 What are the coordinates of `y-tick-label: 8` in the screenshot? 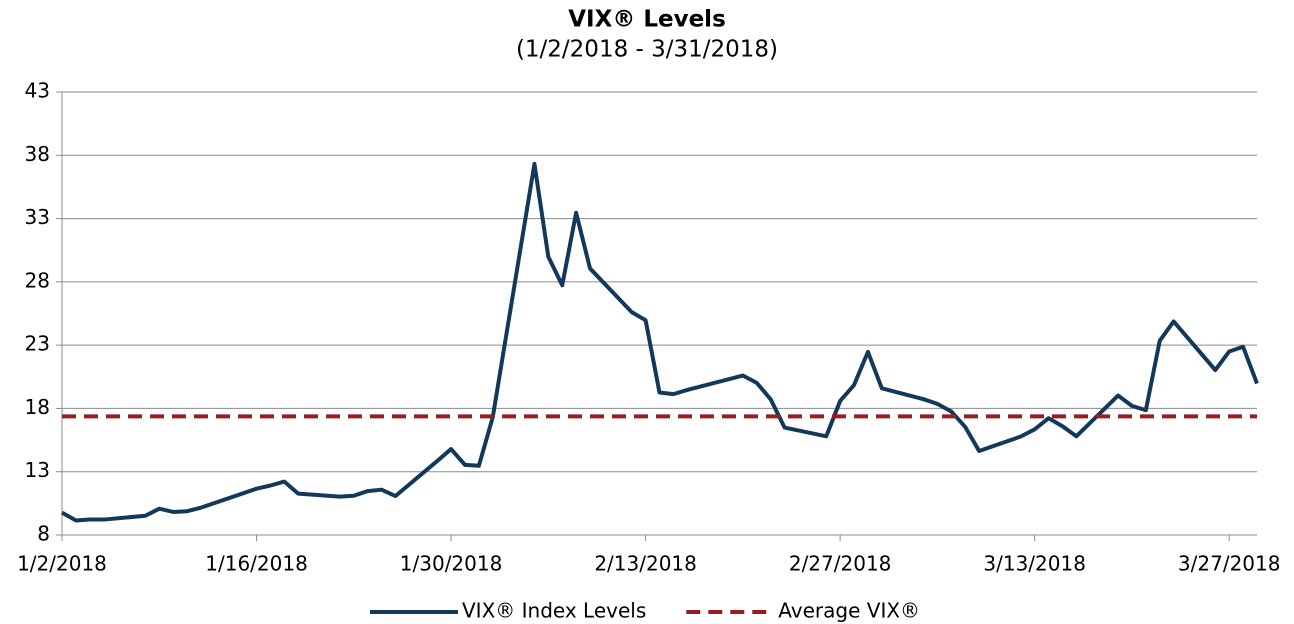 It's located at (43, 534).